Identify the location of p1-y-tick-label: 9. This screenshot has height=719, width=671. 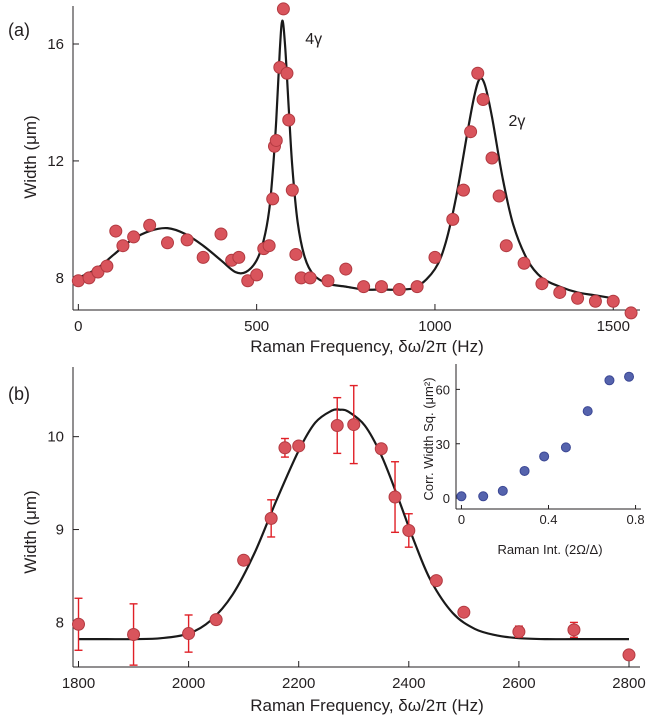
(60, 530).